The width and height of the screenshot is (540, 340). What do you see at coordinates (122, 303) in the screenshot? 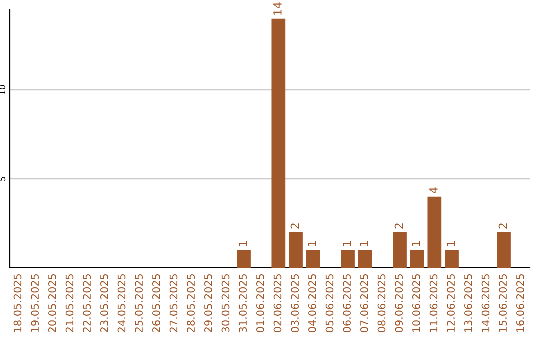
I see `x-tick-label: 24.05.2025` at bounding box center [122, 303].